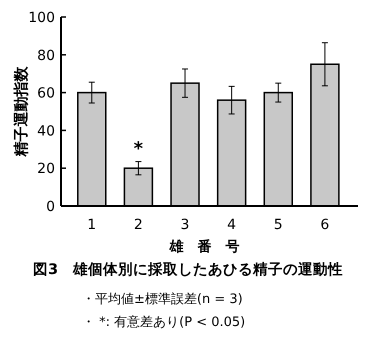 The height and width of the screenshot is (340, 376). Describe the element at coordinates (188, 270) in the screenshot. I see `title: 図3 雄個体別に採取したあひる精子の運動性` at that location.